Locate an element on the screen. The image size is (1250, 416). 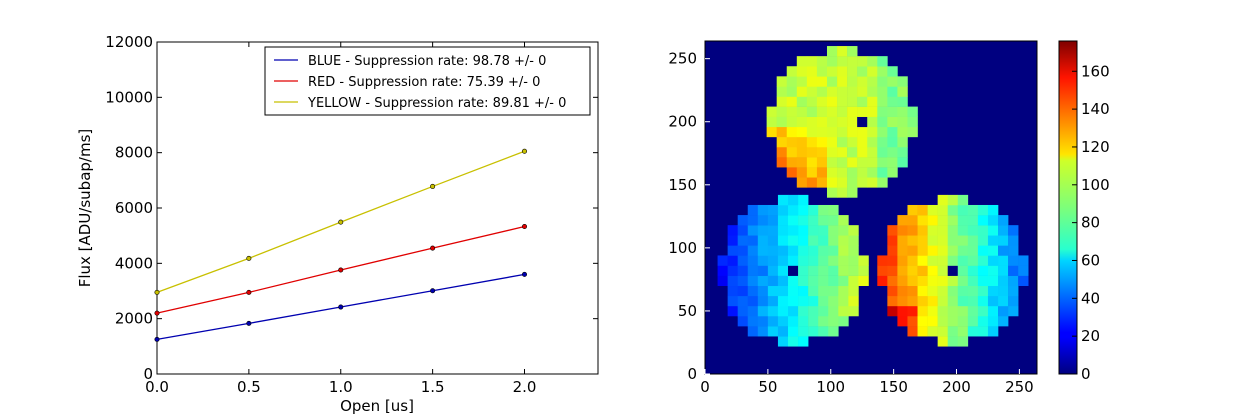
data-point is located at coordinates (433, 248).